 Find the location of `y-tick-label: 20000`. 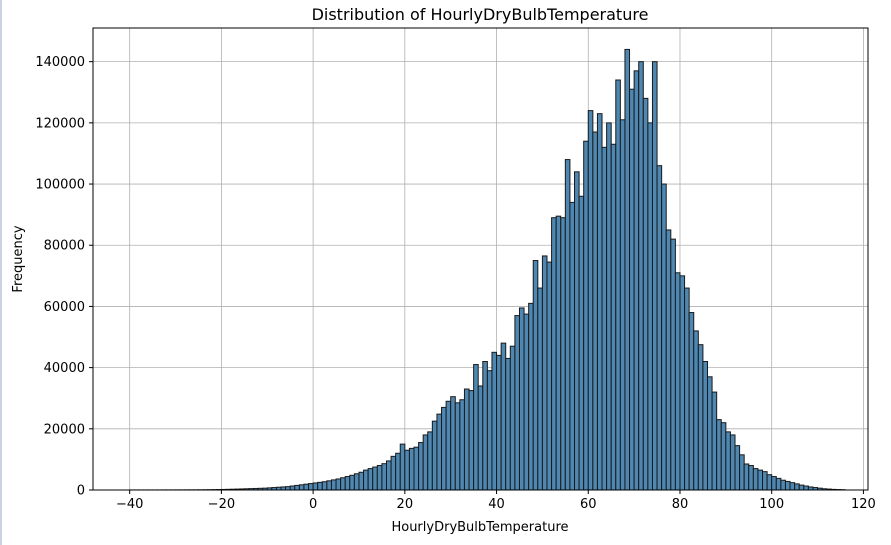

y-tick-label: 20000 is located at coordinates (64, 429).